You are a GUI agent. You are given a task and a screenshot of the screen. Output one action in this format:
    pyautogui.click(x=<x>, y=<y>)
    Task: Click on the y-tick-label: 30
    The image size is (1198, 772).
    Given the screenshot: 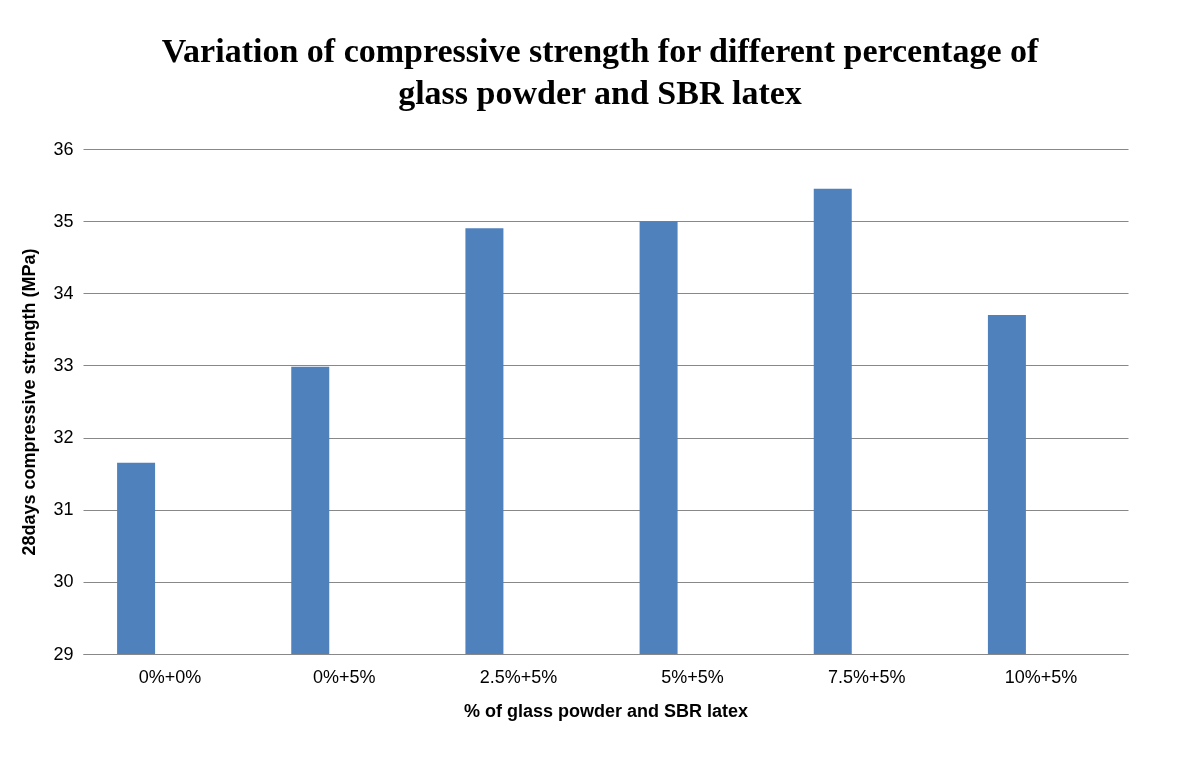 What is the action you would take?
    pyautogui.click(x=63, y=581)
    